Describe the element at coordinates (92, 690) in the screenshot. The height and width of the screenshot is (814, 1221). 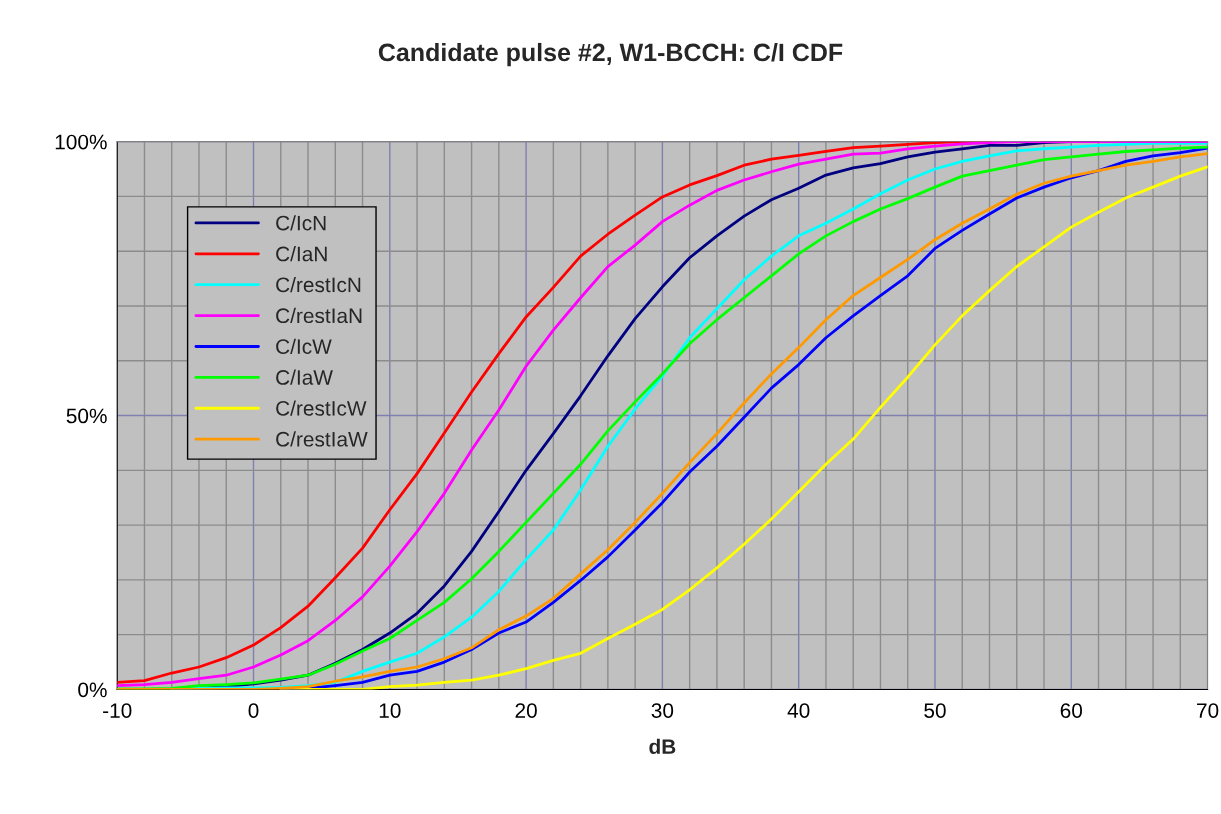
I see `y-tick-label: 0%` at that location.